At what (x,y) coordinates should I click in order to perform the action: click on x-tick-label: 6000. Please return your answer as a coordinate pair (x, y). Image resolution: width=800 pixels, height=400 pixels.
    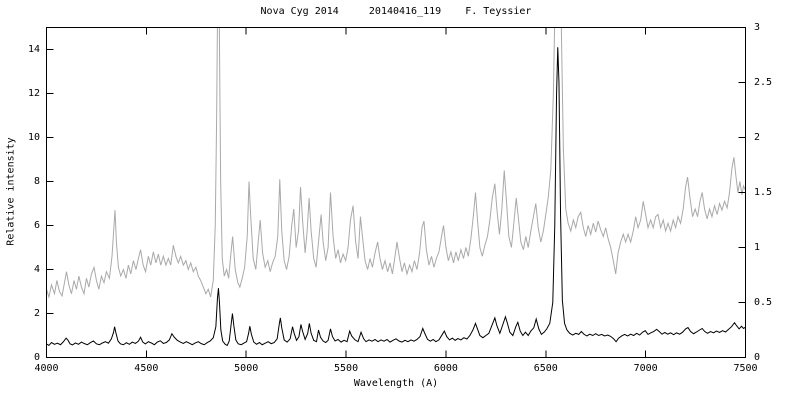
    Looking at the image, I should click on (445, 368).